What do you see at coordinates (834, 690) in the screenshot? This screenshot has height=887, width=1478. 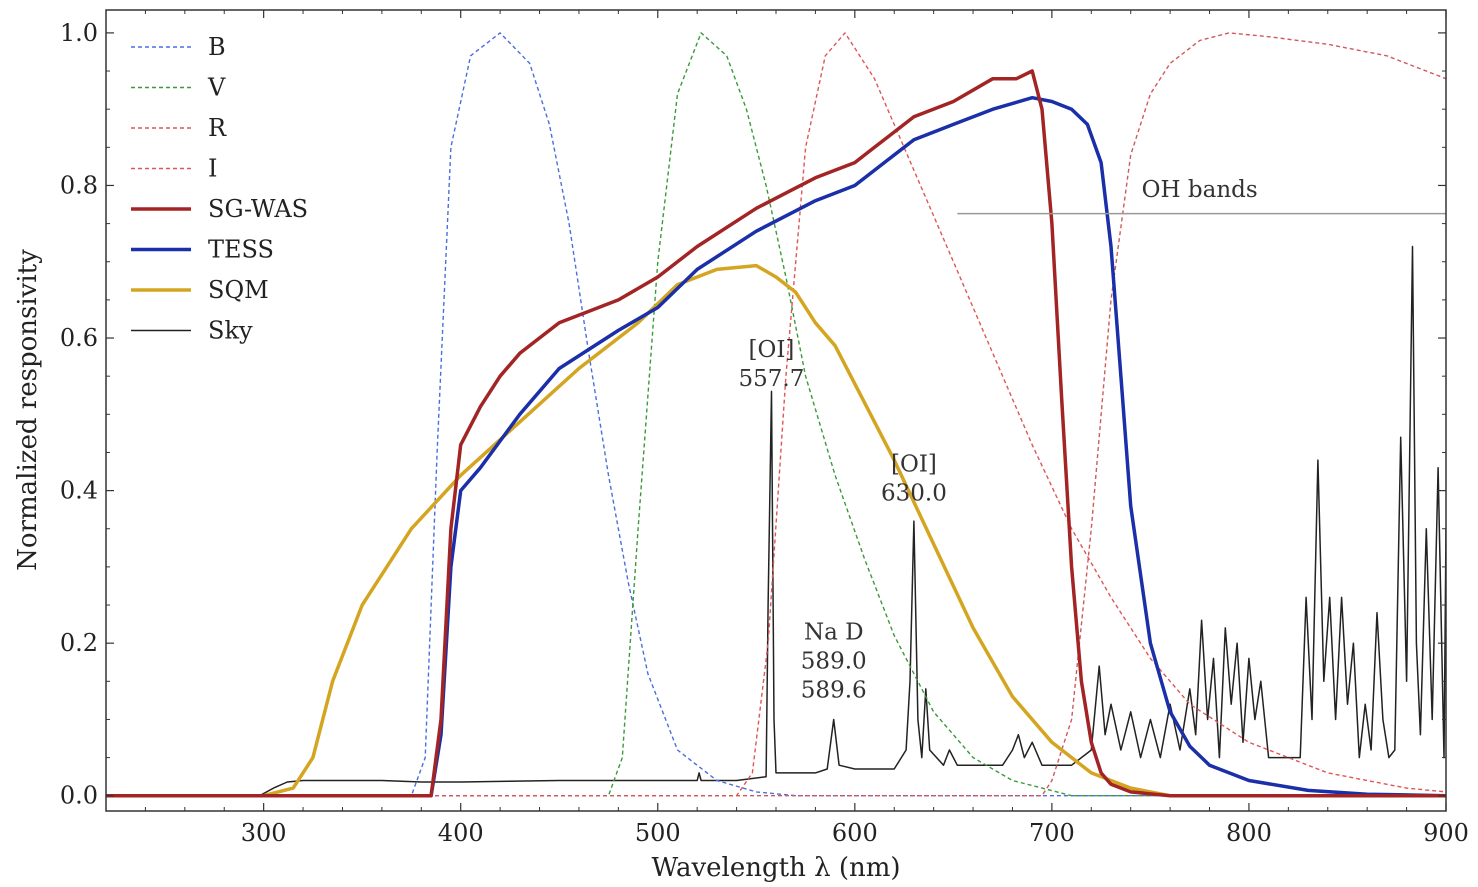 I see `annotation-label: 589.6` at bounding box center [834, 690].